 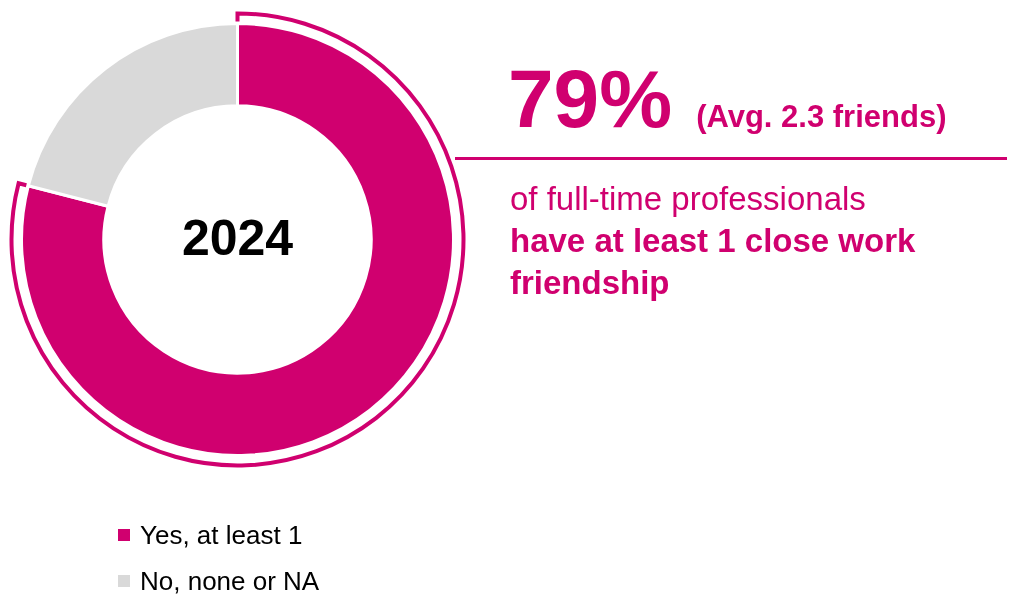 I want to click on text: 79%, so click(x=590, y=98).